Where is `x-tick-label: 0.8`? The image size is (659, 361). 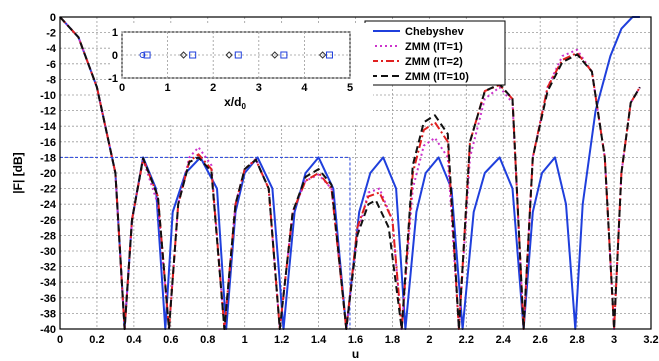 x-tick-label: 0.8 is located at coordinates (207, 340).